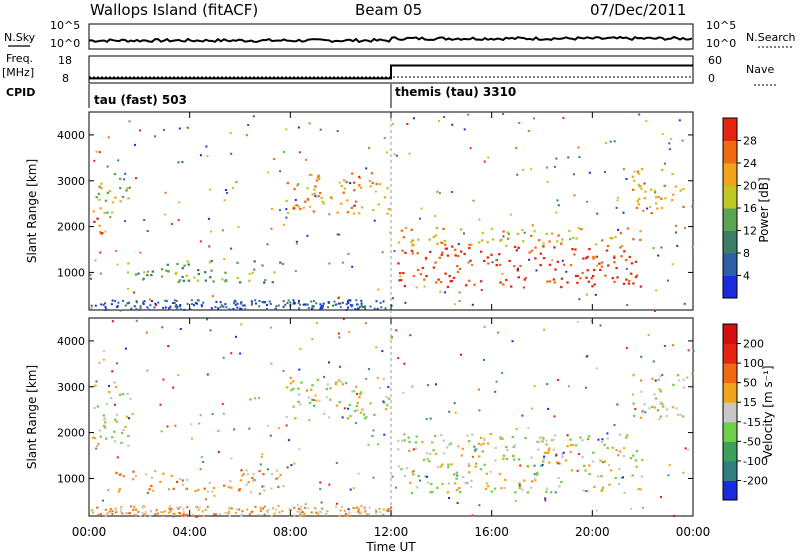 Image resolution: width=800 pixels, height=554 pixels. Describe the element at coordinates (753, 344) in the screenshot. I see `colorbar-tick-label: 200` at that location.